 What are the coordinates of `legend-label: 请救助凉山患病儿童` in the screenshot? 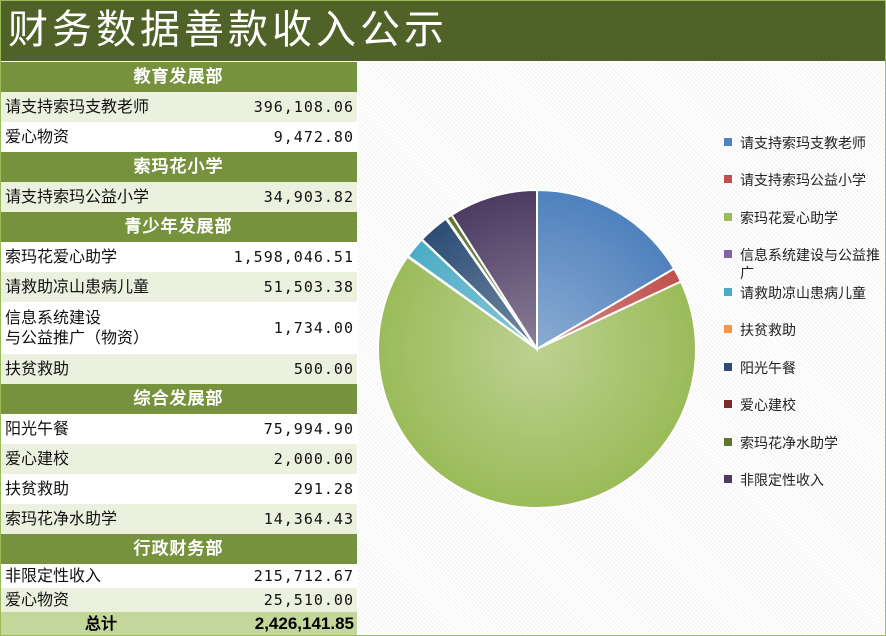 It's located at (803, 293).